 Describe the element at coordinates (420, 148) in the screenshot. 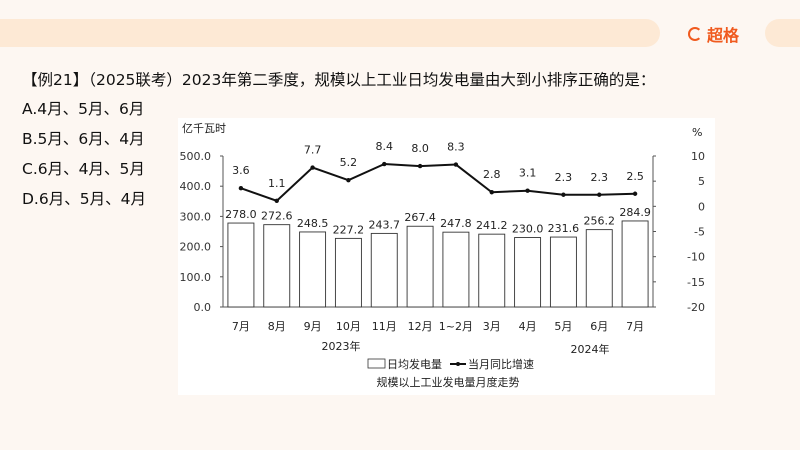

I see `growth-value-label: 8.0` at that location.